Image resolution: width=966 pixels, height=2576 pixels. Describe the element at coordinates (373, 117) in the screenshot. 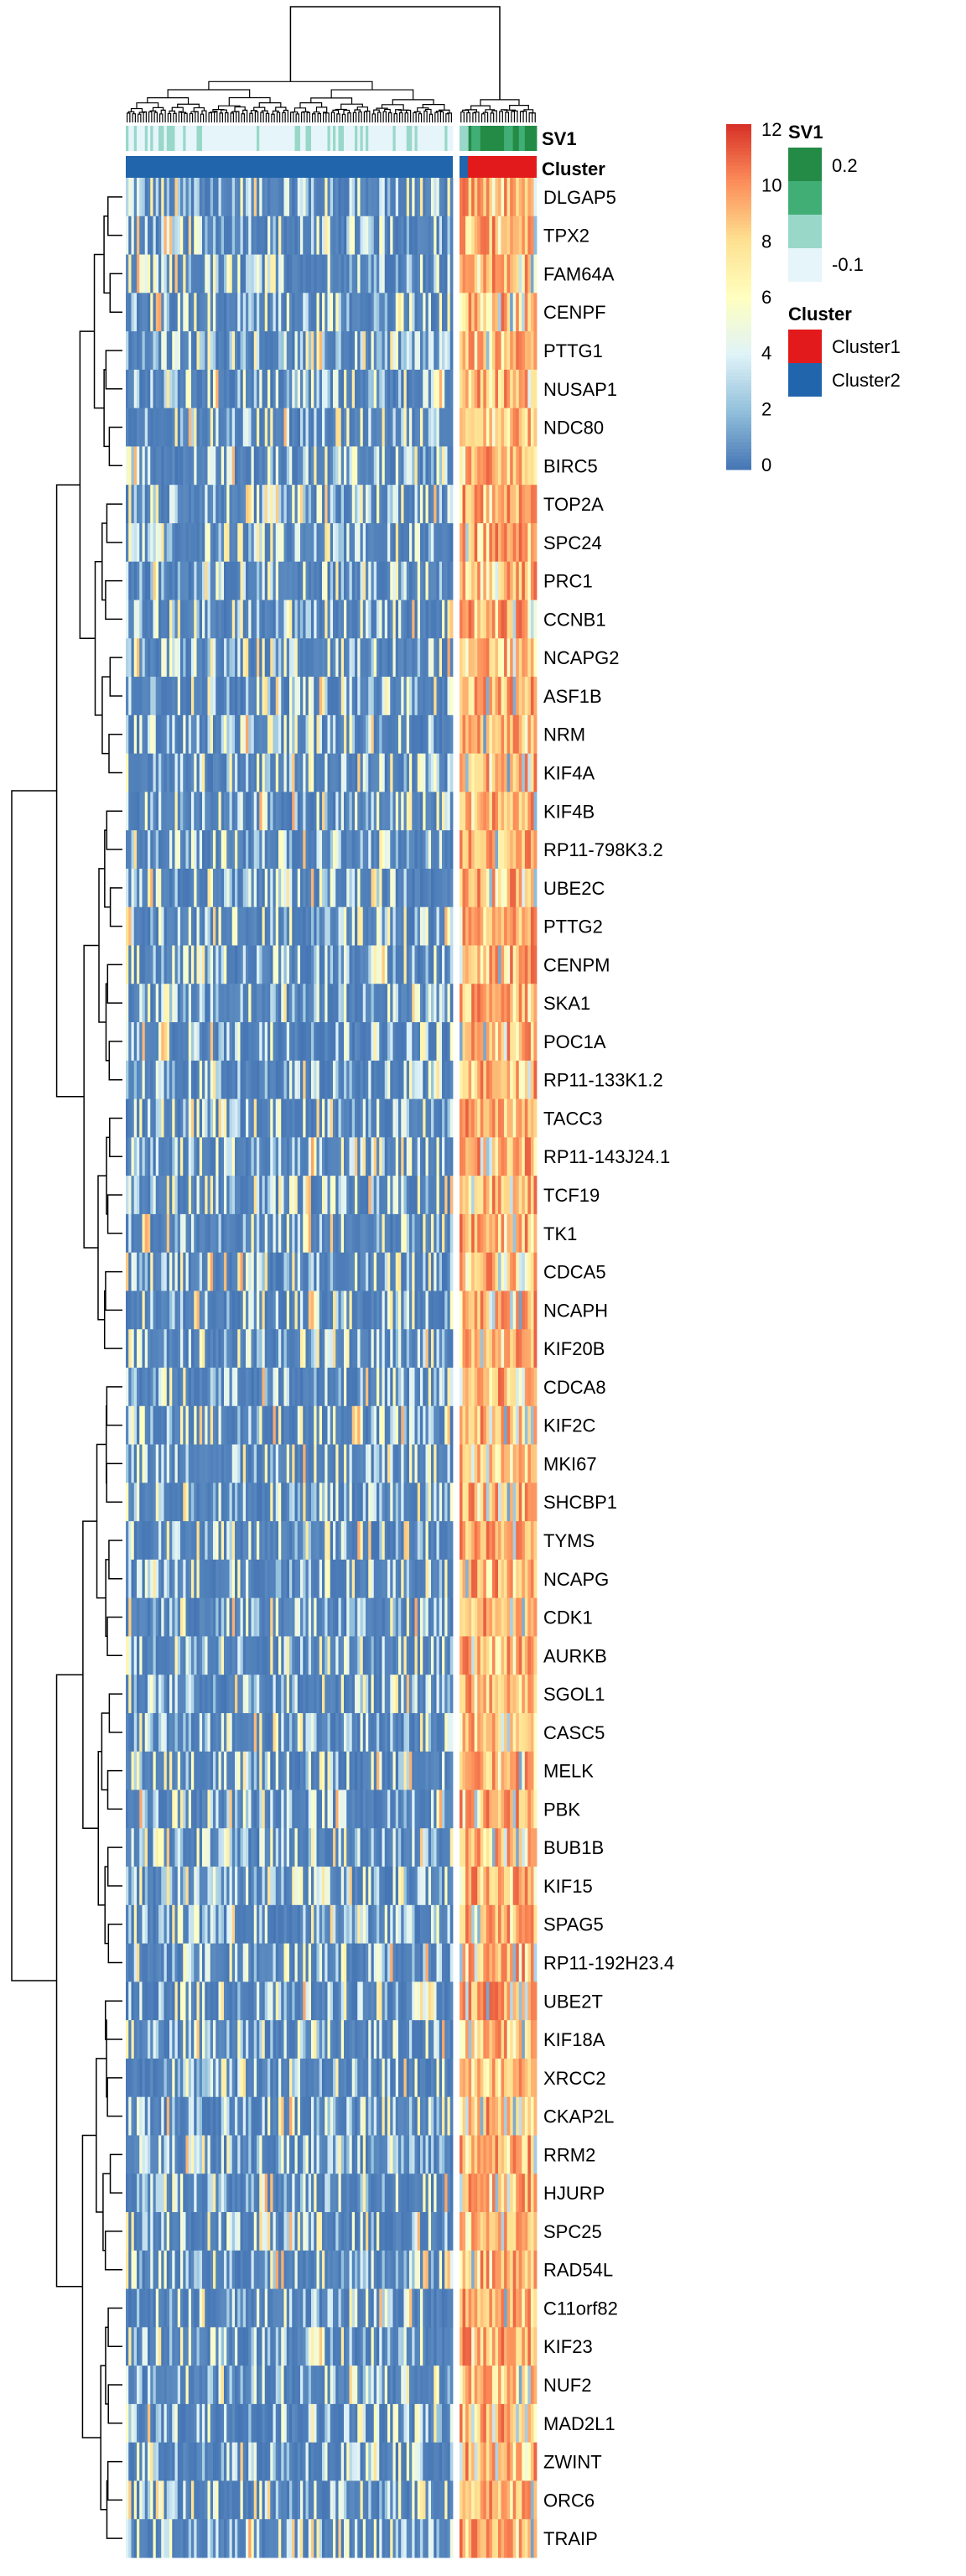

I see `column-dendrogram-branch` at that location.